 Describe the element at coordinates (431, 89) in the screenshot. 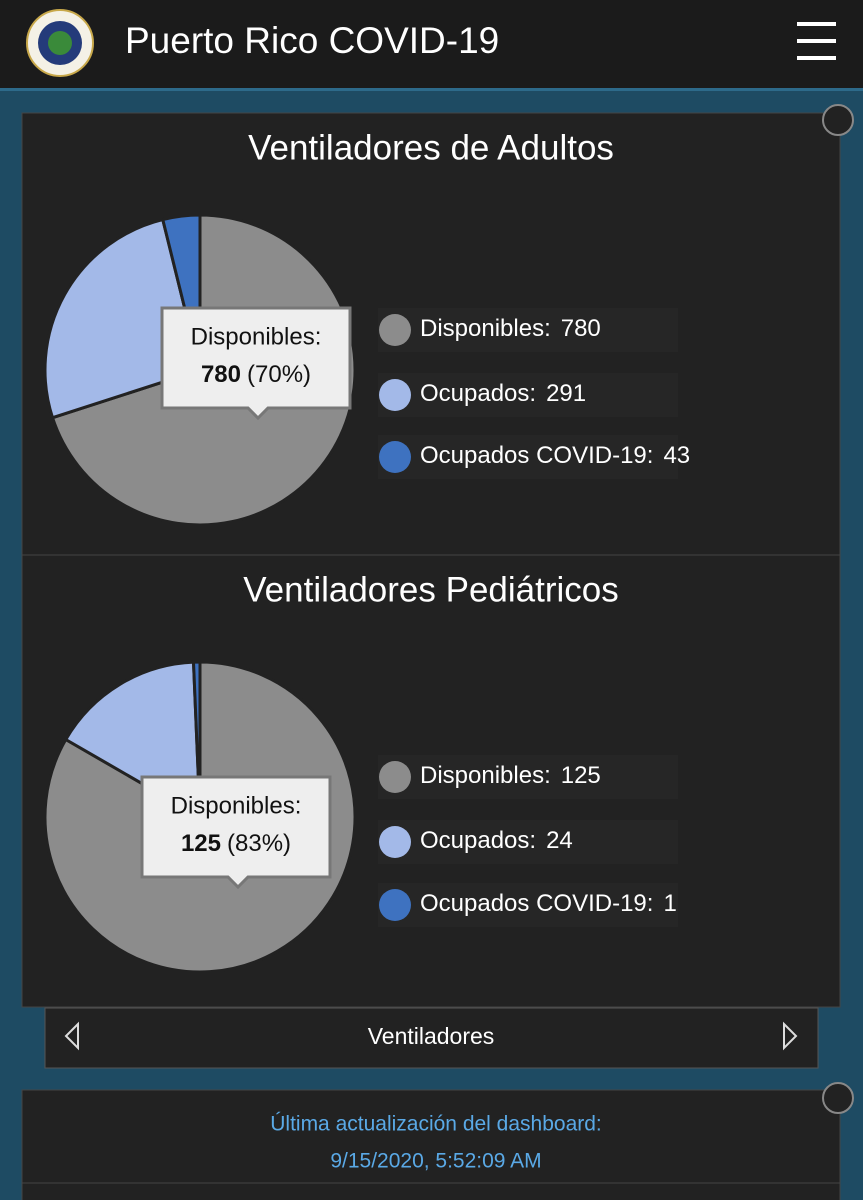

I see `header-border` at that location.